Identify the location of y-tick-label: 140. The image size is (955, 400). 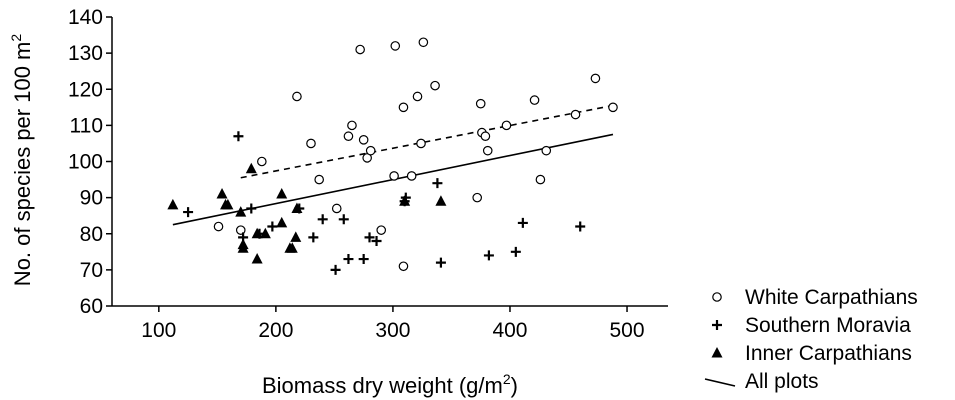
(85, 17).